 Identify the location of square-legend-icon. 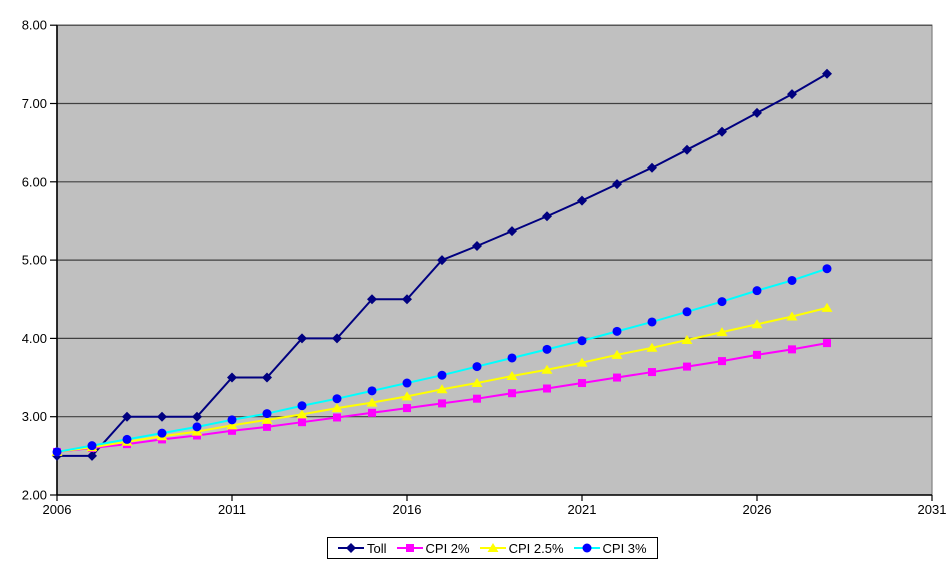
(409, 548).